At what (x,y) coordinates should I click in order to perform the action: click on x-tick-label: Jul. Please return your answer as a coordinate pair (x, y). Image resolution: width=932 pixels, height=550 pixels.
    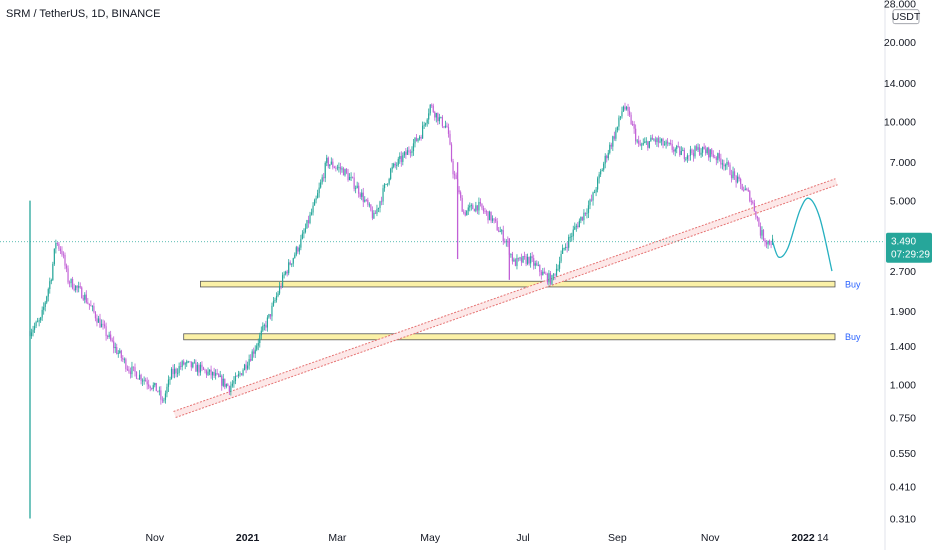
    Looking at the image, I should click on (522, 538).